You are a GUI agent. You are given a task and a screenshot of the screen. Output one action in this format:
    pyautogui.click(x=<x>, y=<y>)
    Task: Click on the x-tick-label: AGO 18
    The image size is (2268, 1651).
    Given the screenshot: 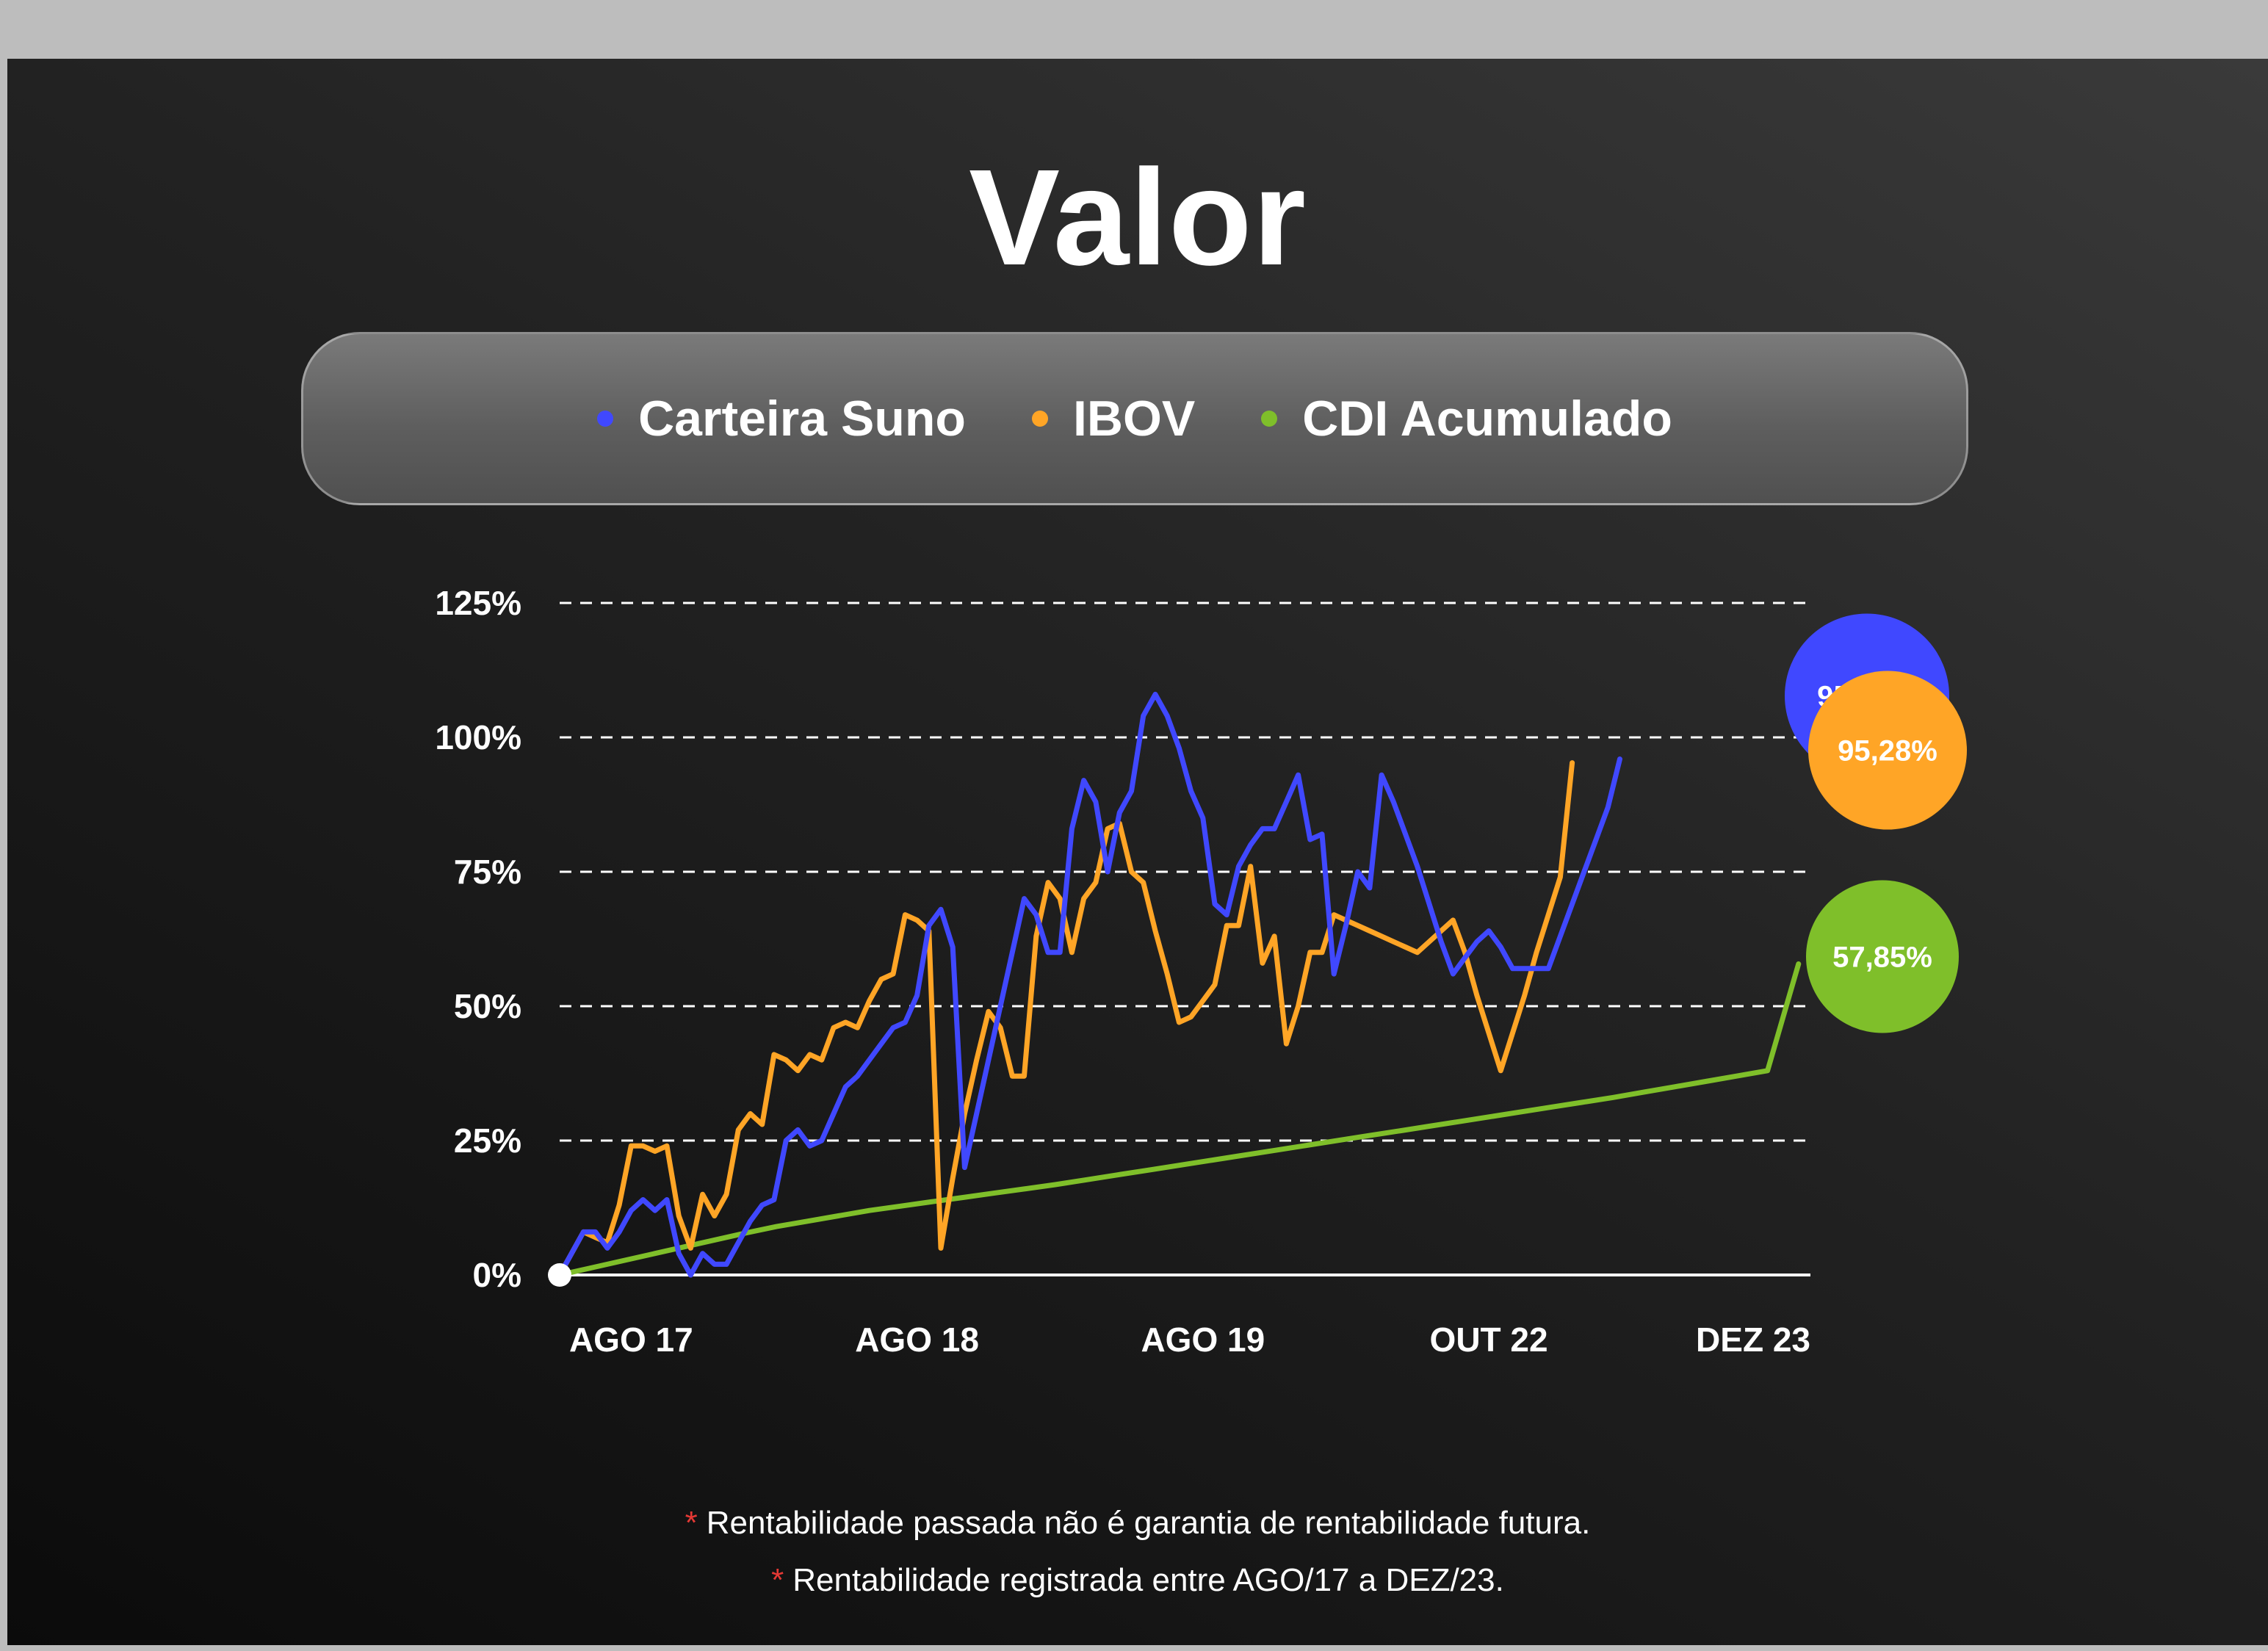 What is the action you would take?
    pyautogui.click(x=917, y=1340)
    